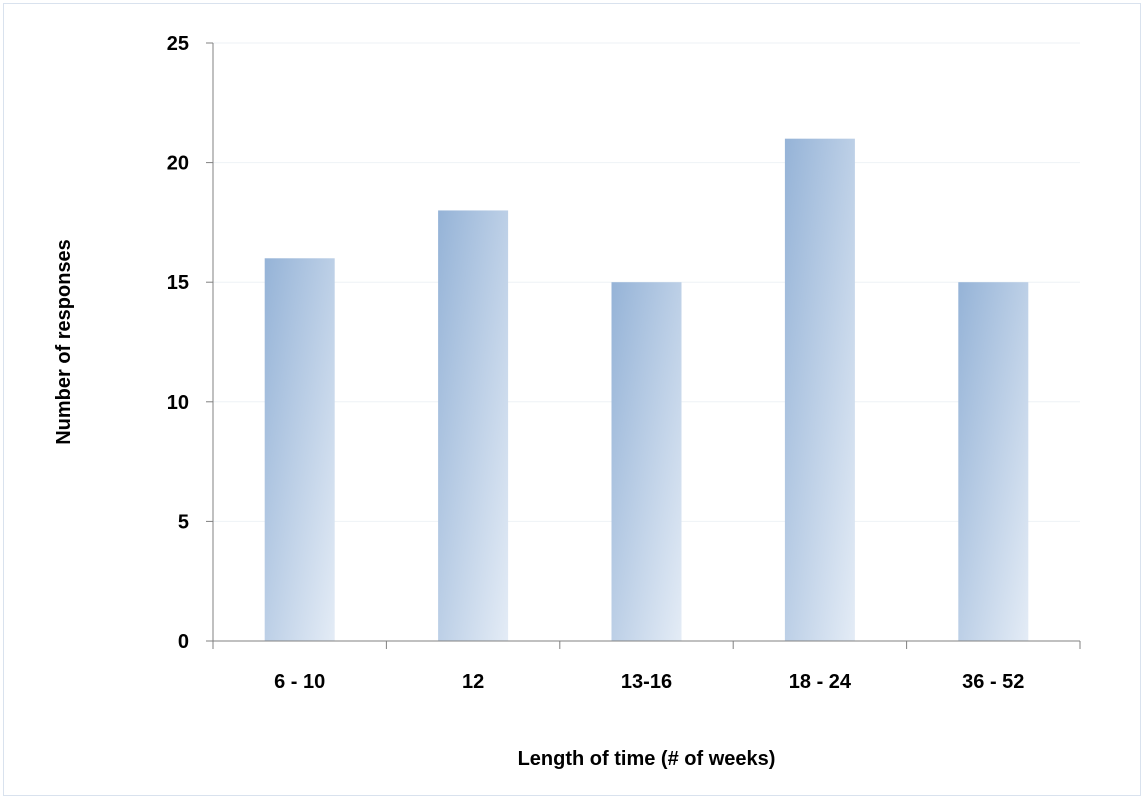  I want to click on y-tick-label: 25, so click(178, 44).